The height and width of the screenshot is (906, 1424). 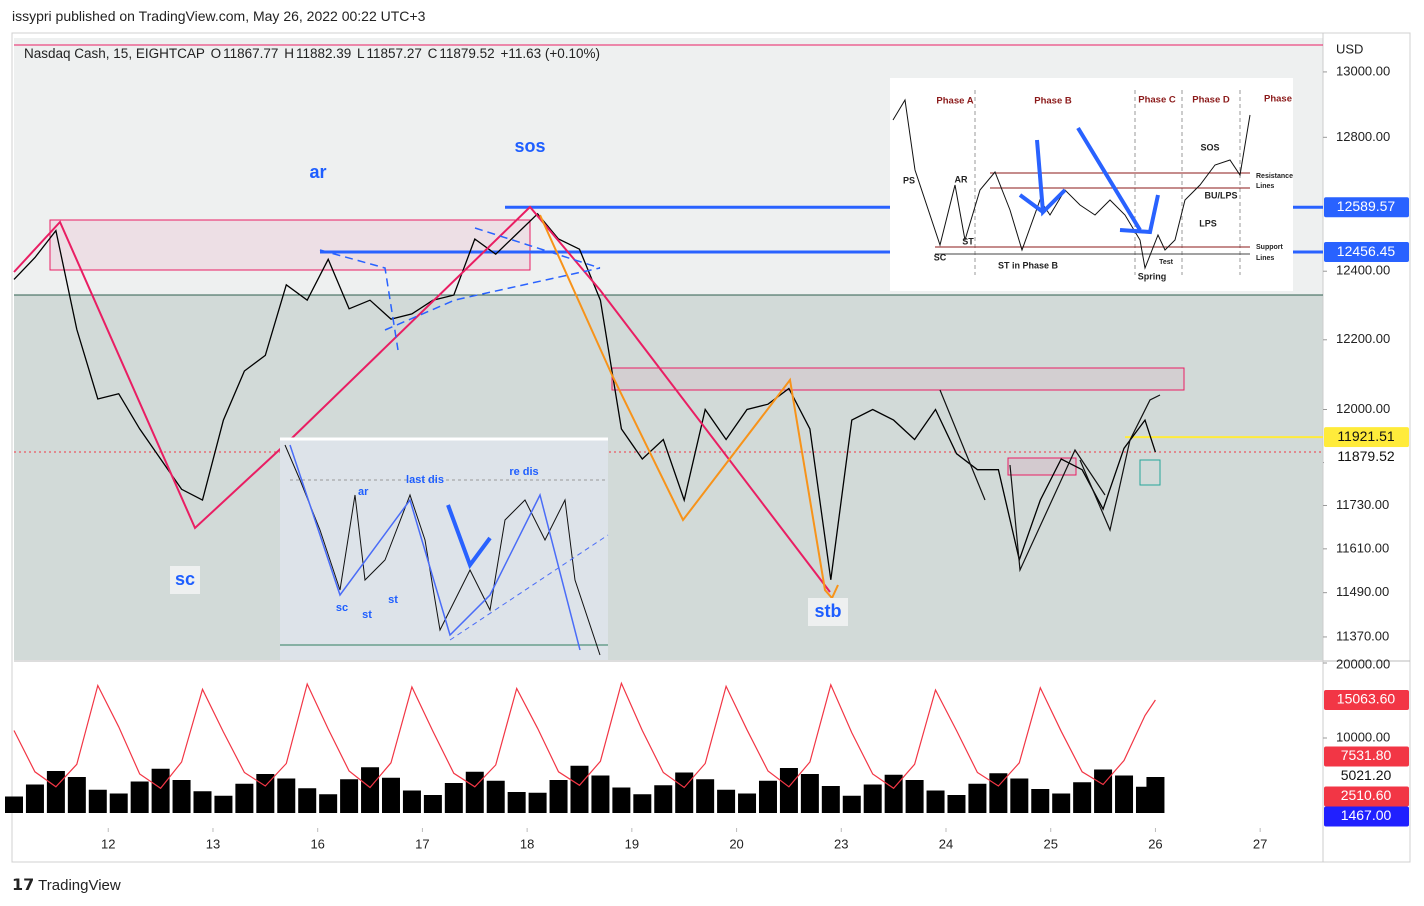 I want to click on wyckoff-label: Test, so click(x=1166, y=262).